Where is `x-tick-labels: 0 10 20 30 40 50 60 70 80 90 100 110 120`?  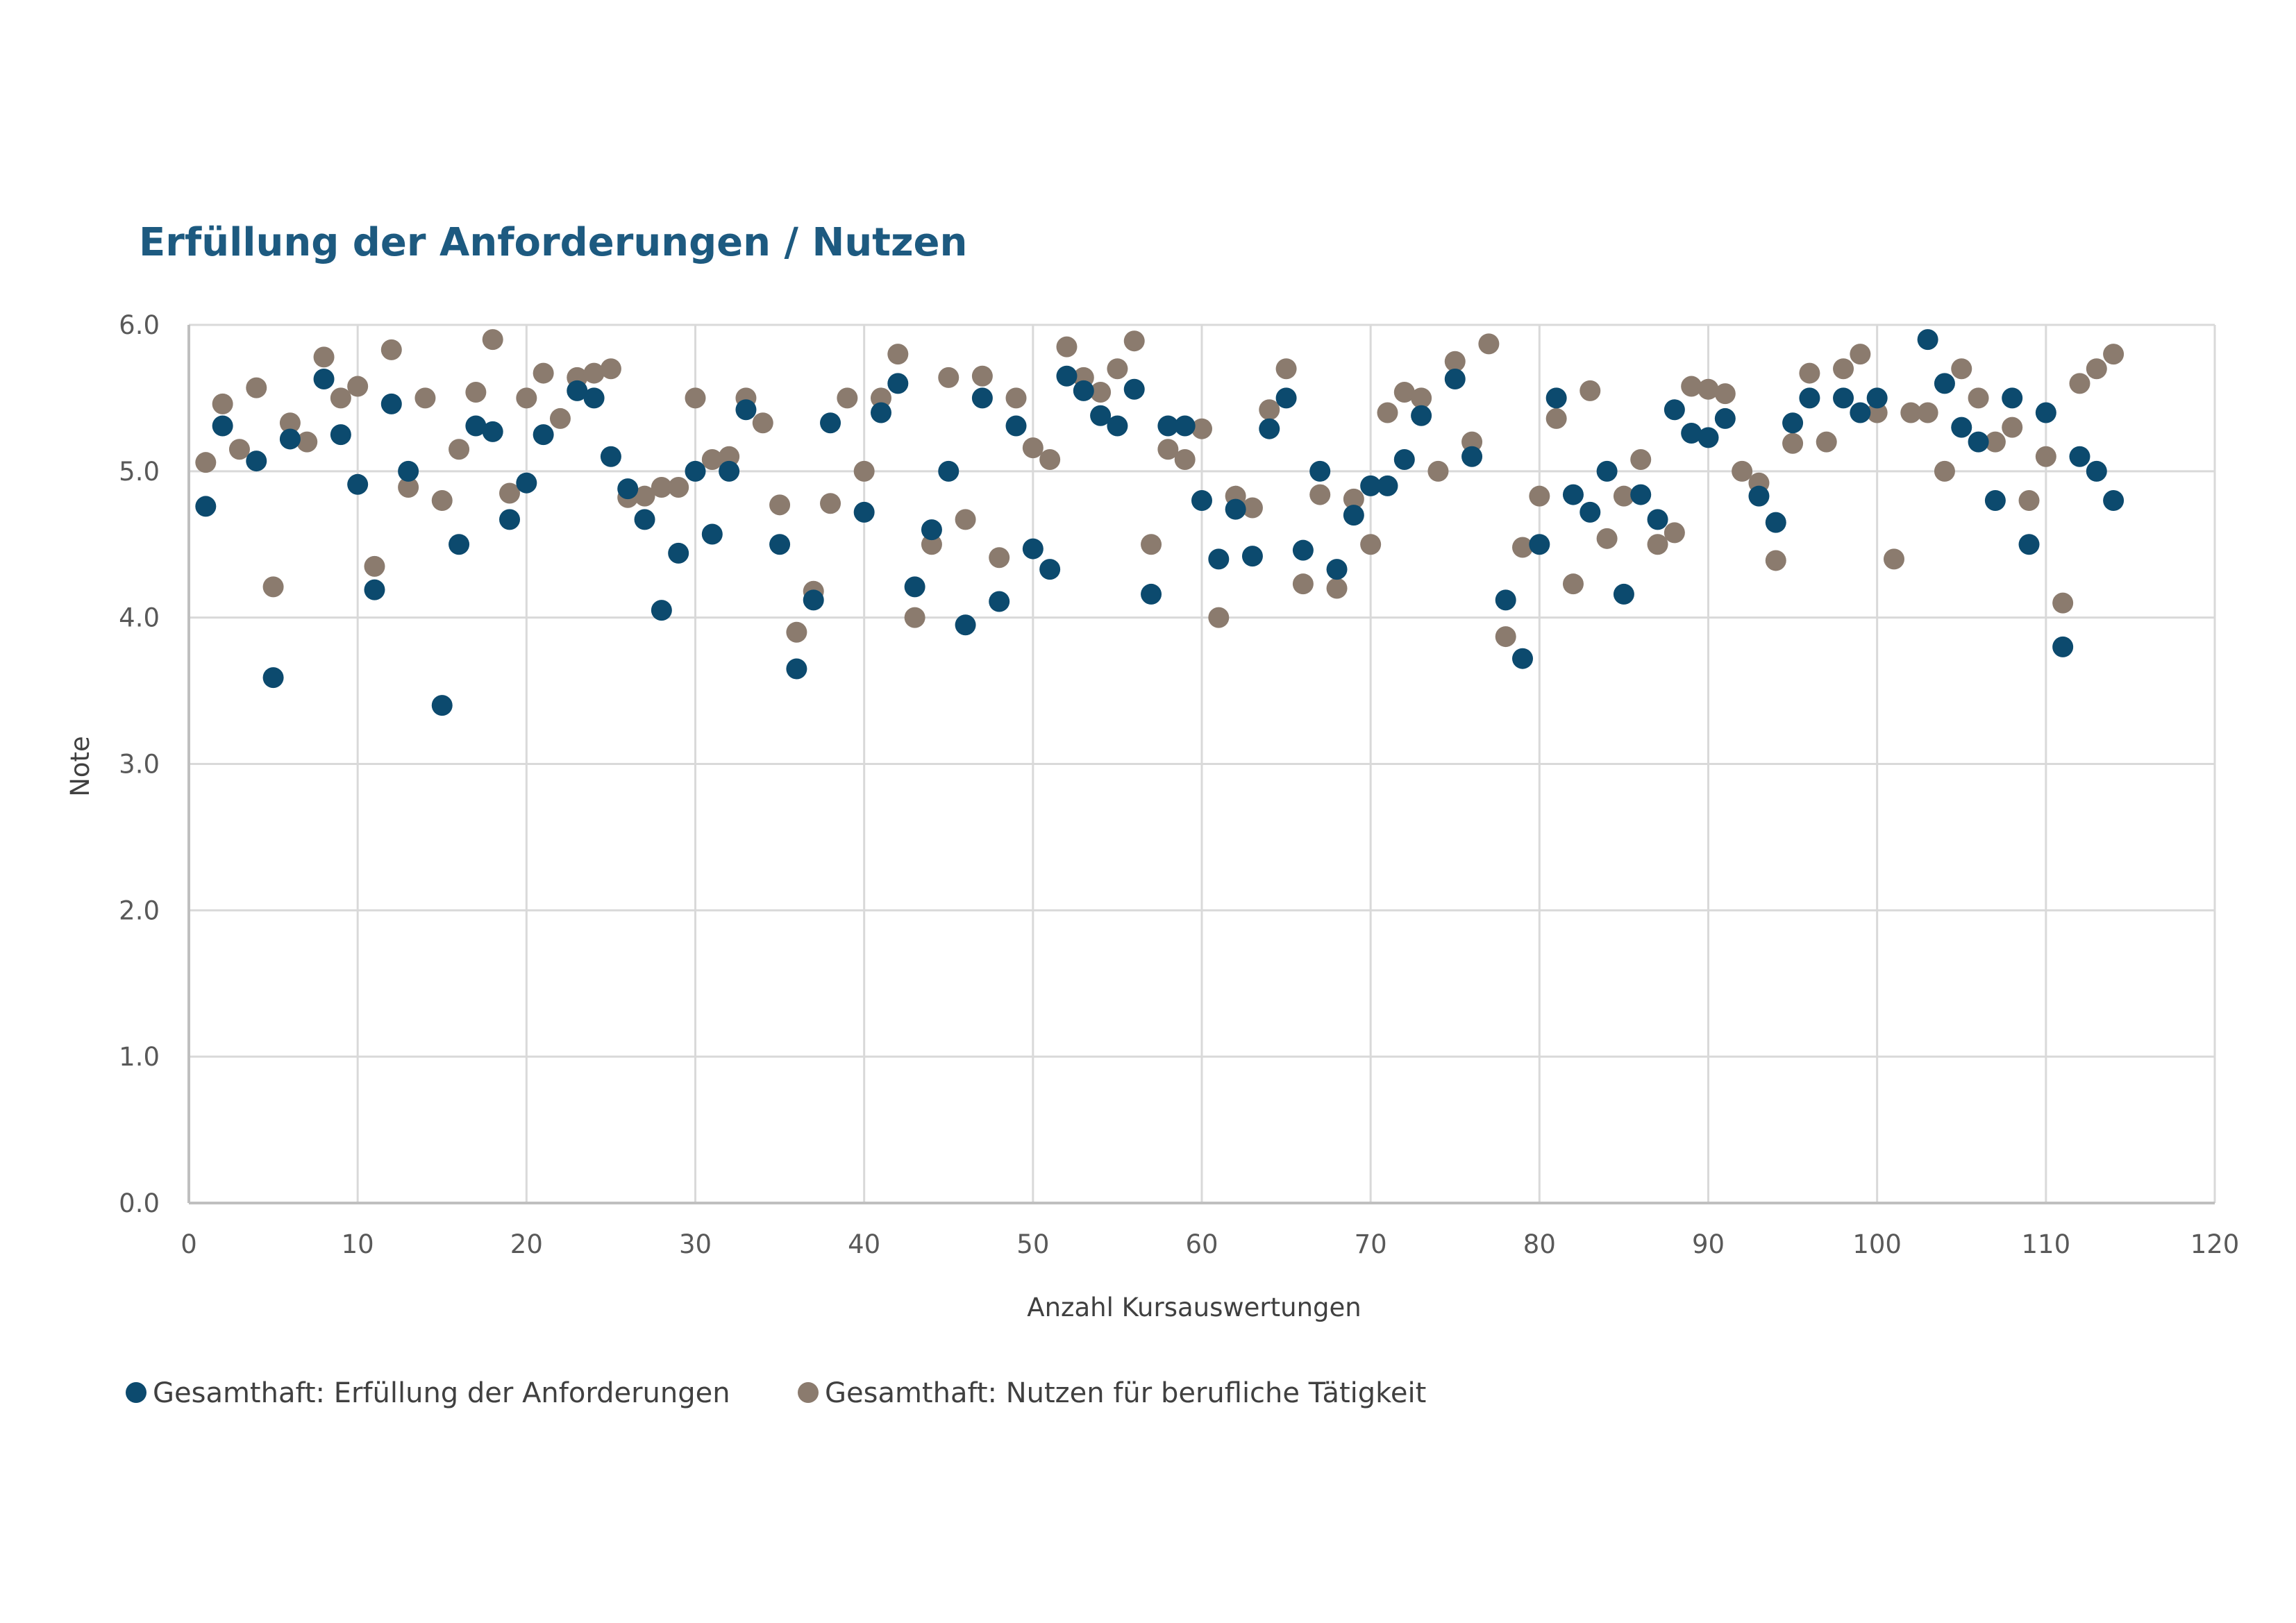
x-tick-labels: 0 10 20 30 40 50 60 70 80 90 100 110 120 is located at coordinates (1210, 1244).